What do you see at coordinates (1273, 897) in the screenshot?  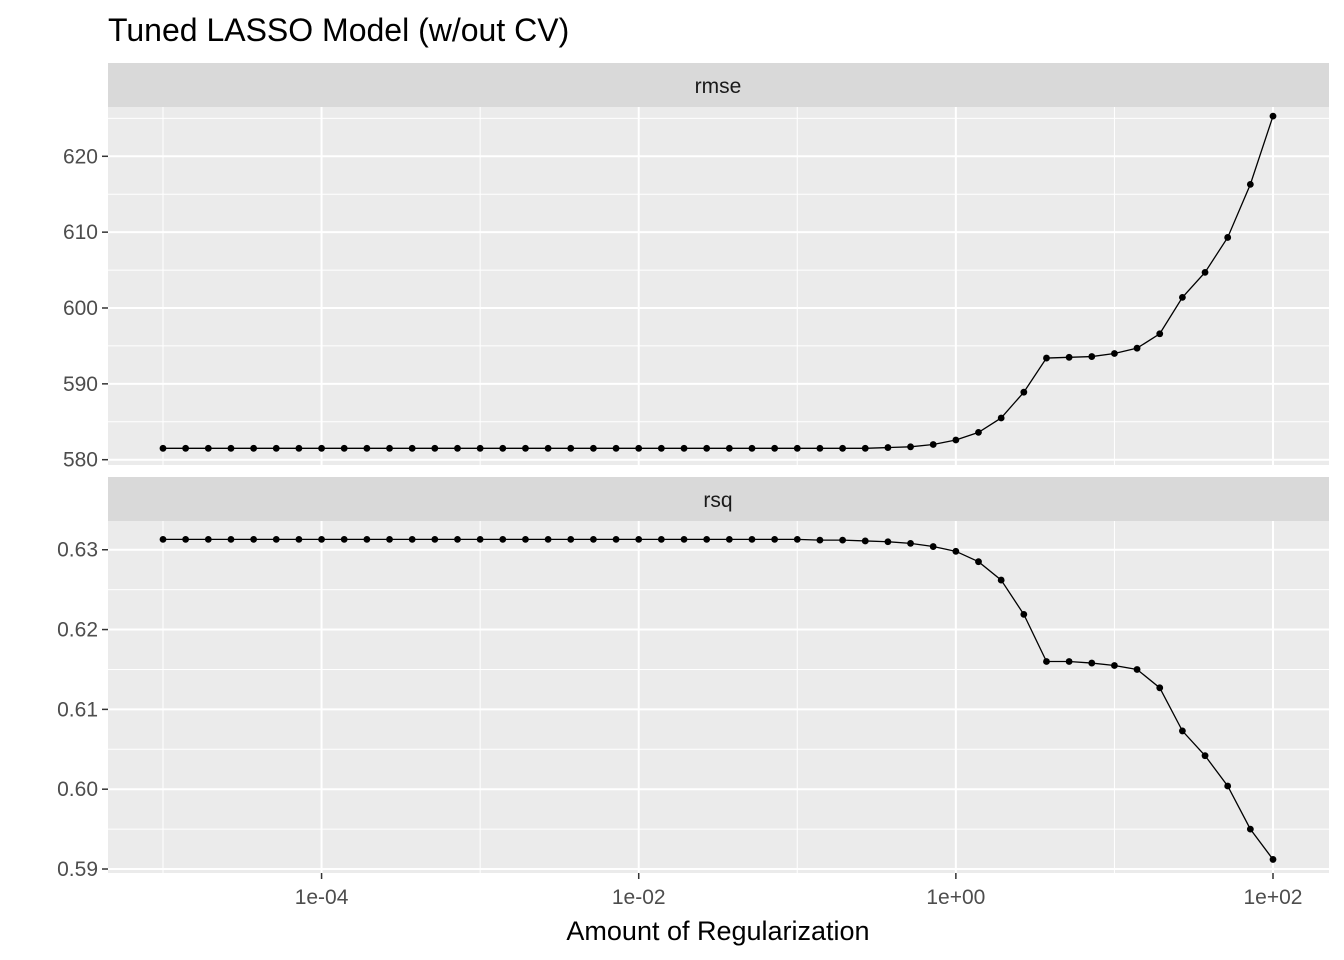 I see `x-tick-label: 1e+02` at bounding box center [1273, 897].